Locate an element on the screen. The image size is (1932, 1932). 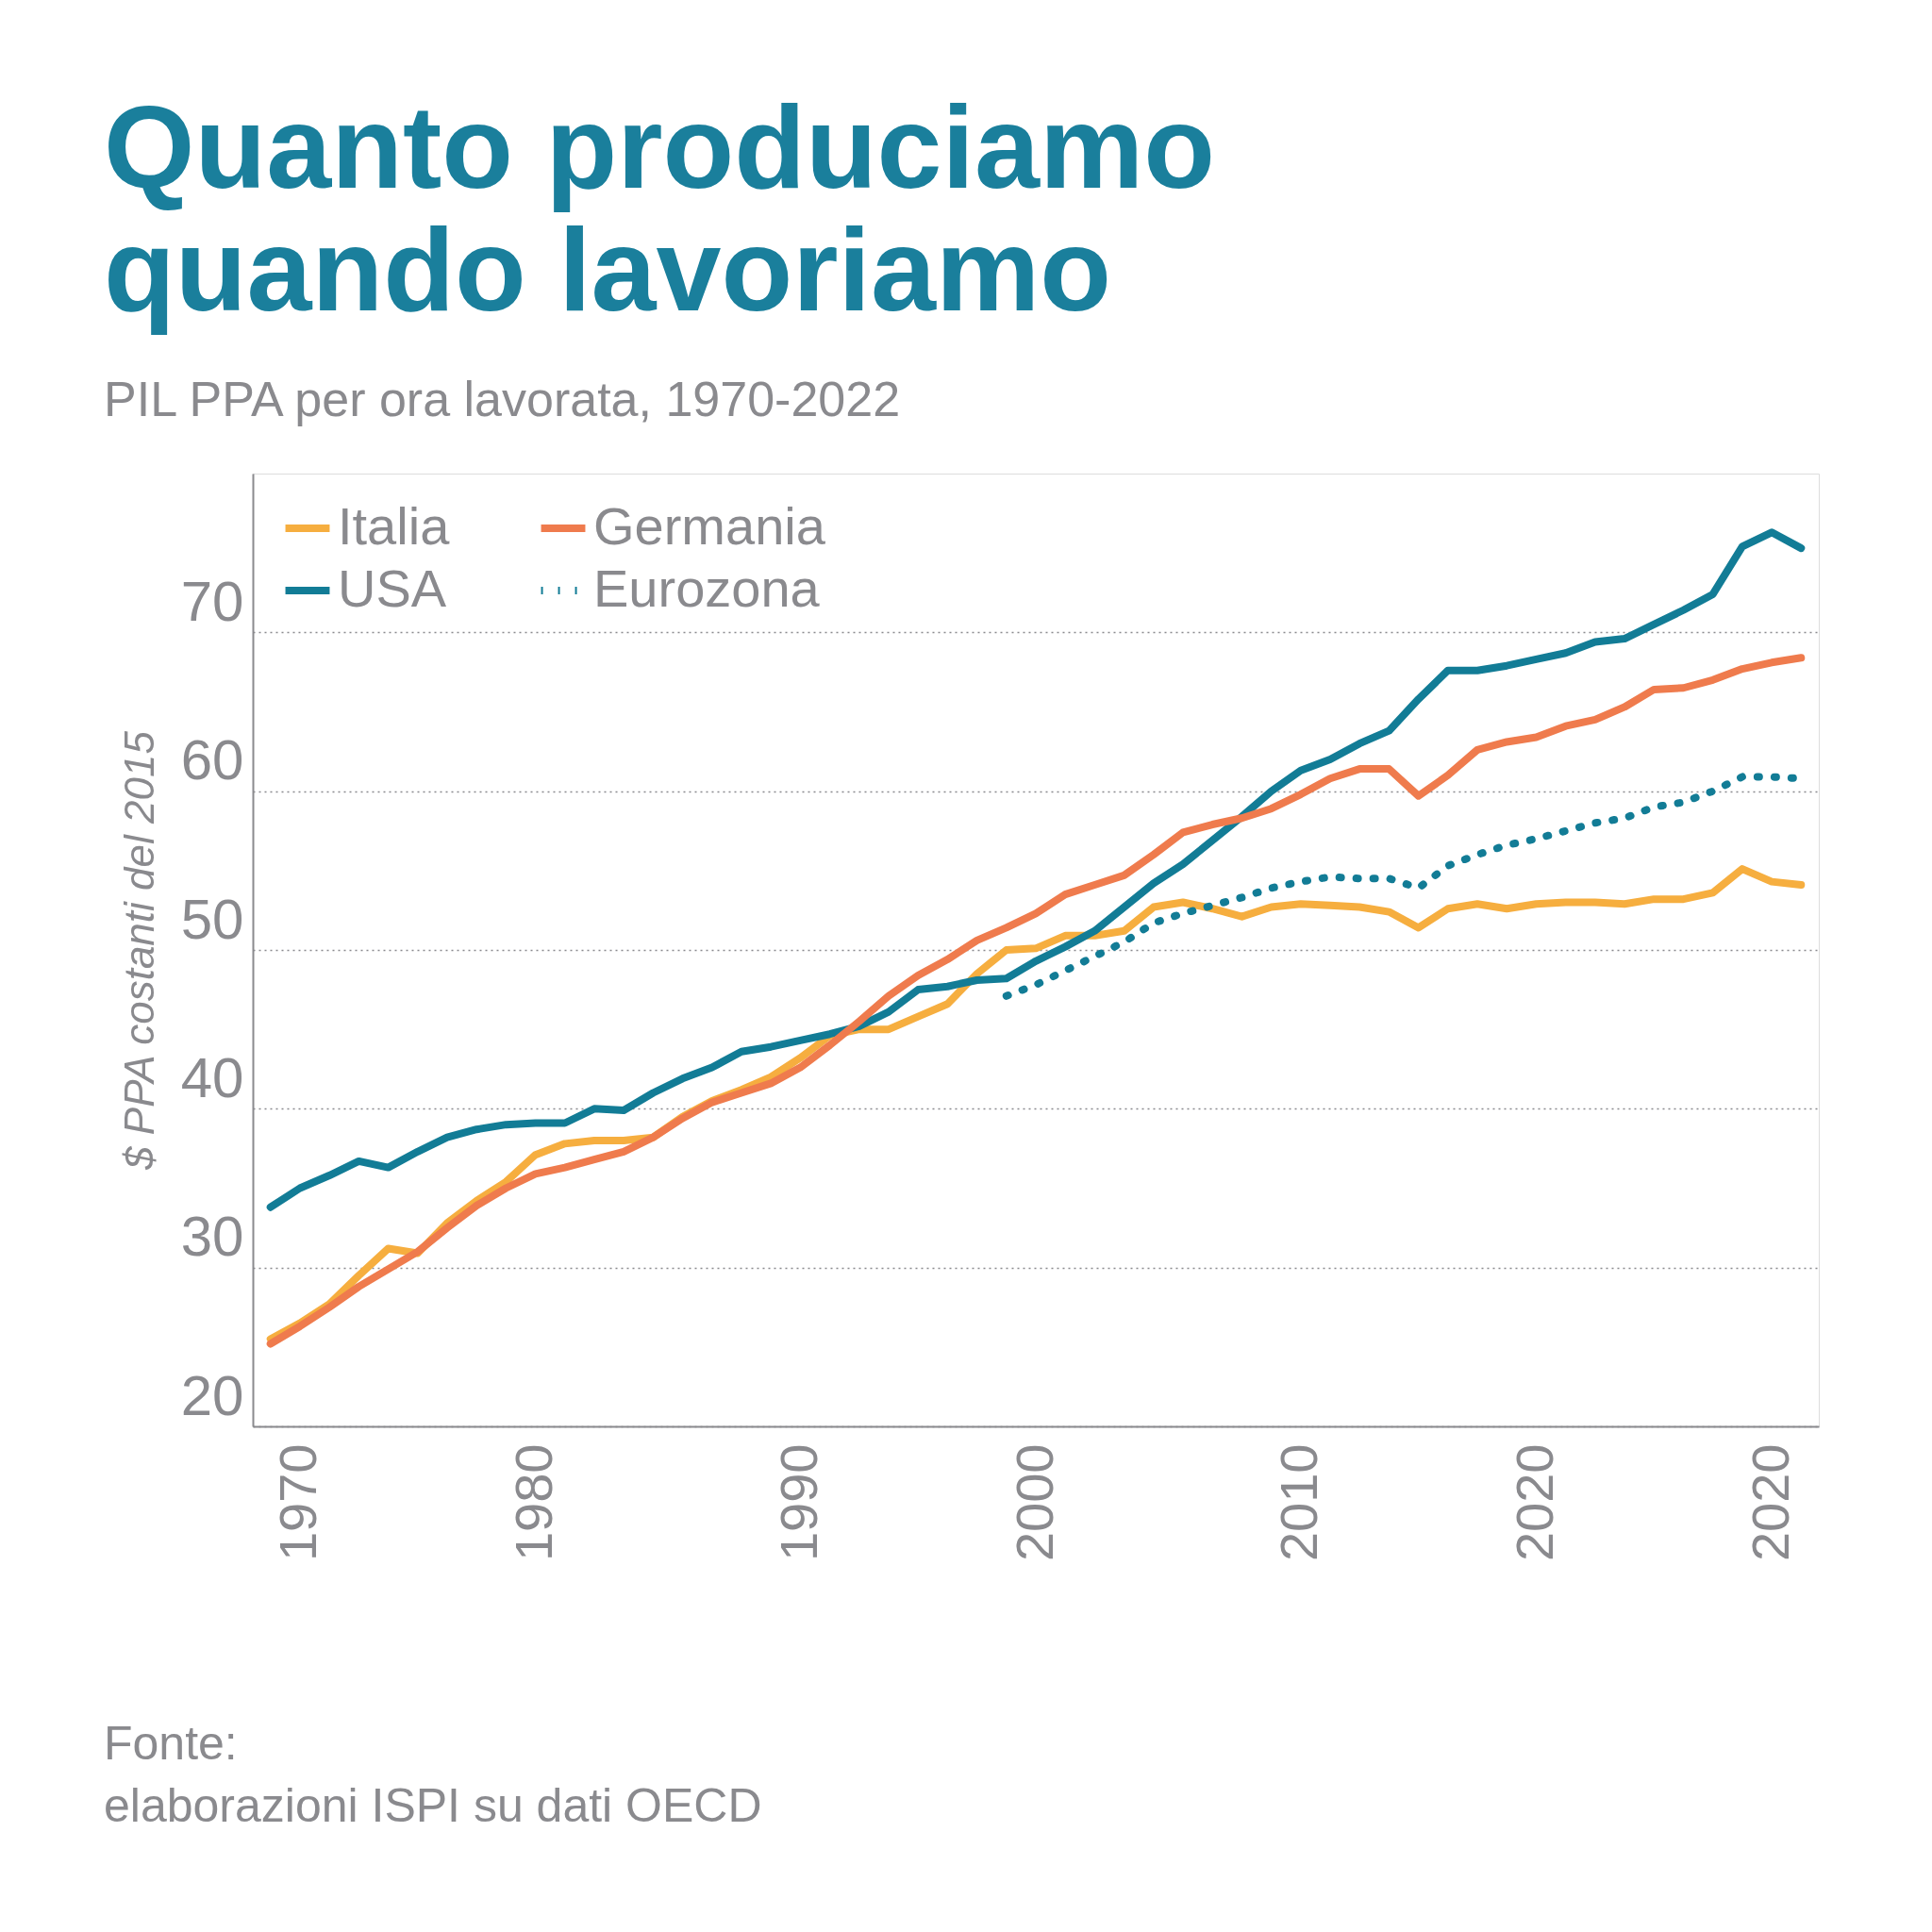
chart-subtitle: PIL PPA per ora lavorata, 1970-2022 is located at coordinates (502, 399).